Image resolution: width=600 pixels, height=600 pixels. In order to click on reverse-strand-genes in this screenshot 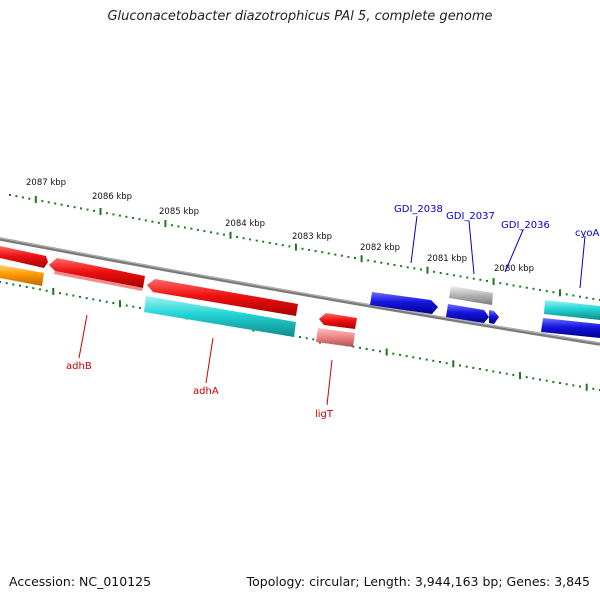, I will do `click(300, 306)`.